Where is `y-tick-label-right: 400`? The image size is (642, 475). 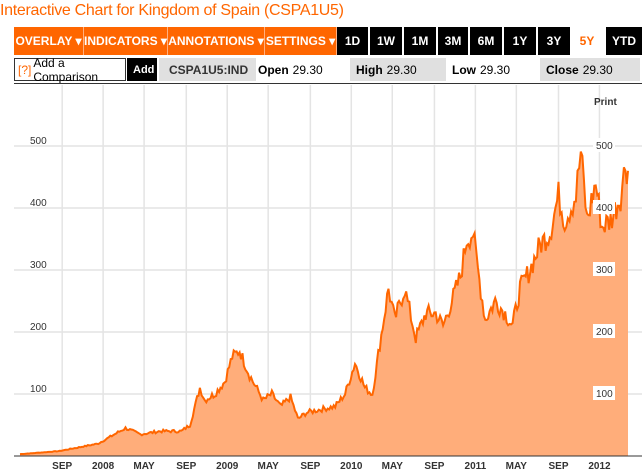 y-tick-label-right: 400 is located at coordinates (604, 208).